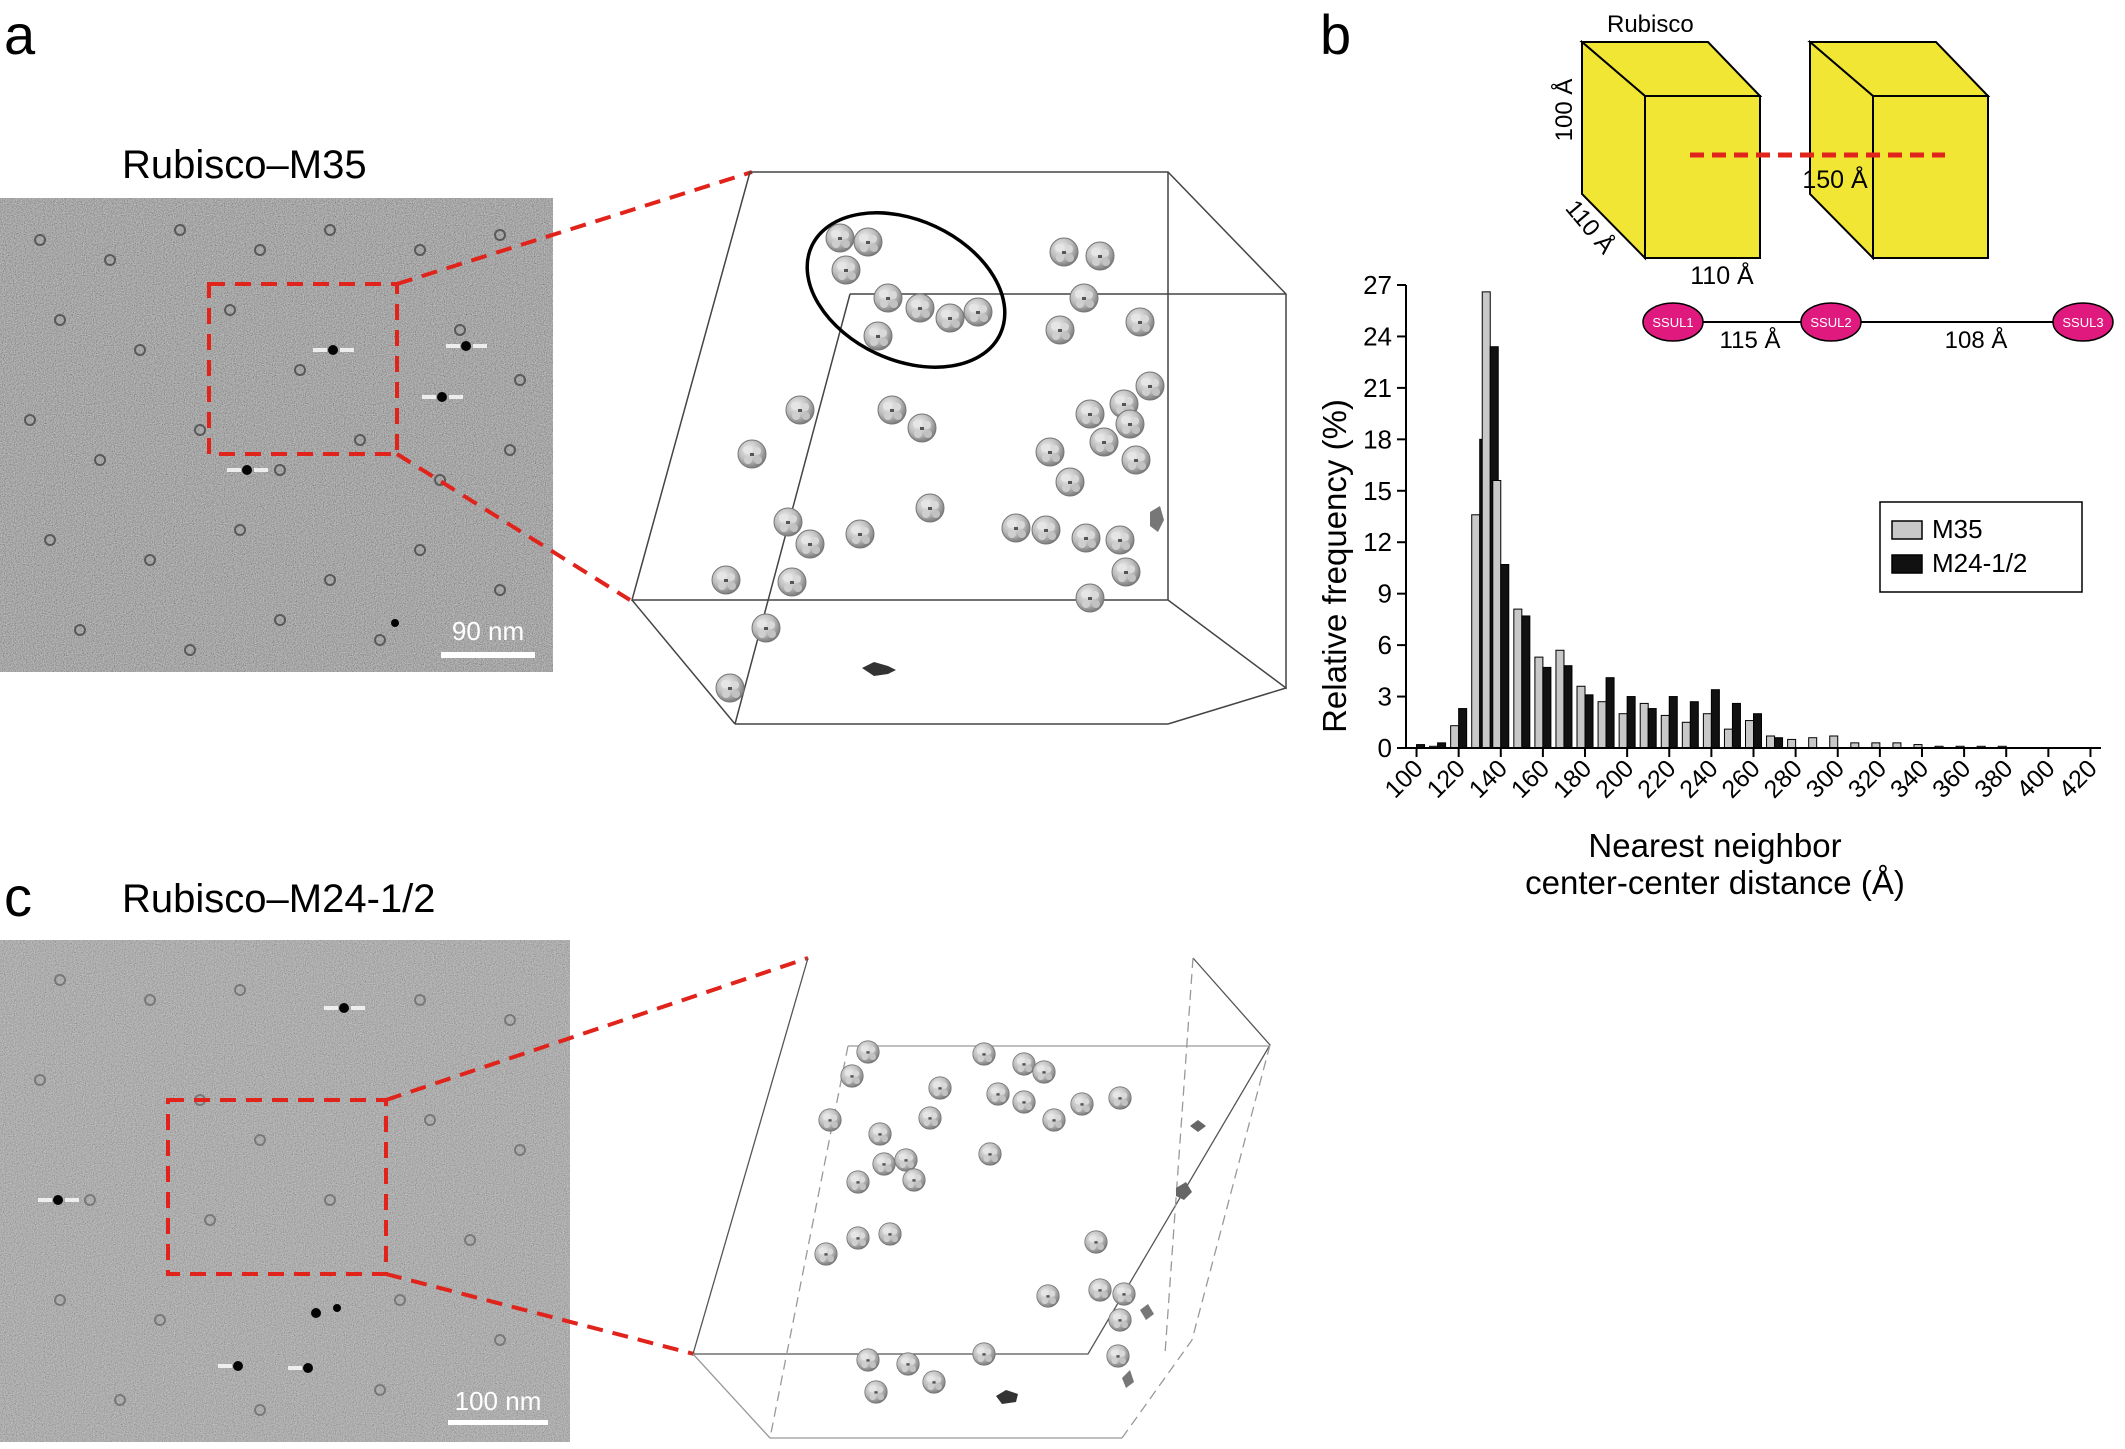 The image size is (2125, 1449). I want to click on ssul1-label: SSUL1, so click(1672, 322).